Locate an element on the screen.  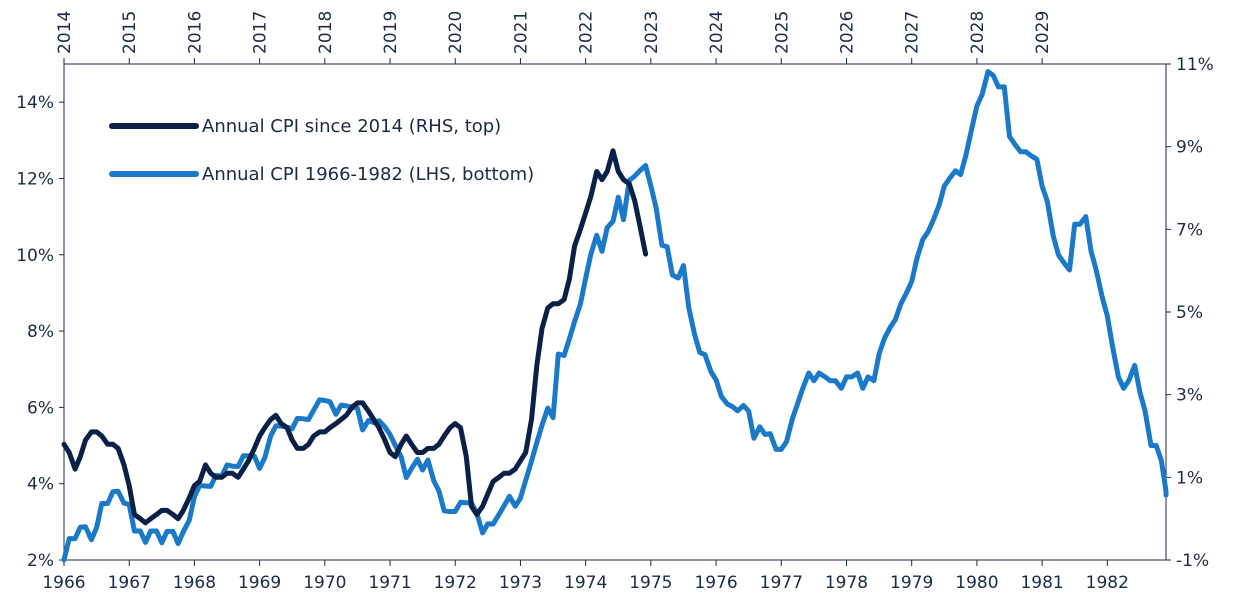
x-top-tick-label: 2027 is located at coordinates (913, 32).